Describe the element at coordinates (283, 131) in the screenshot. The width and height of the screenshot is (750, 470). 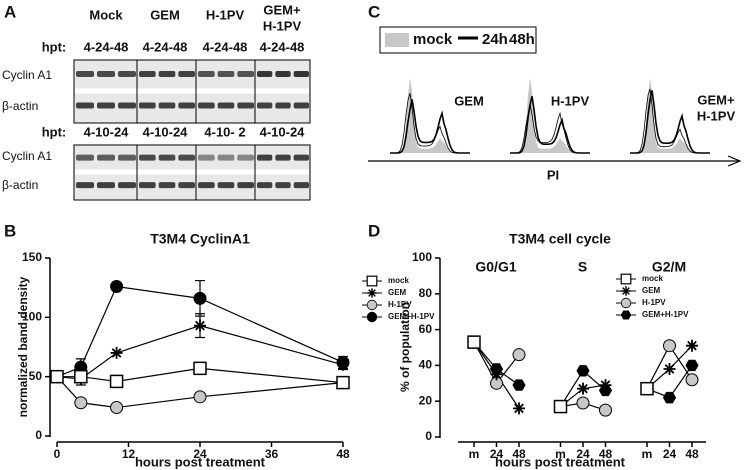
I see `timepoints: 4-10-24` at that location.